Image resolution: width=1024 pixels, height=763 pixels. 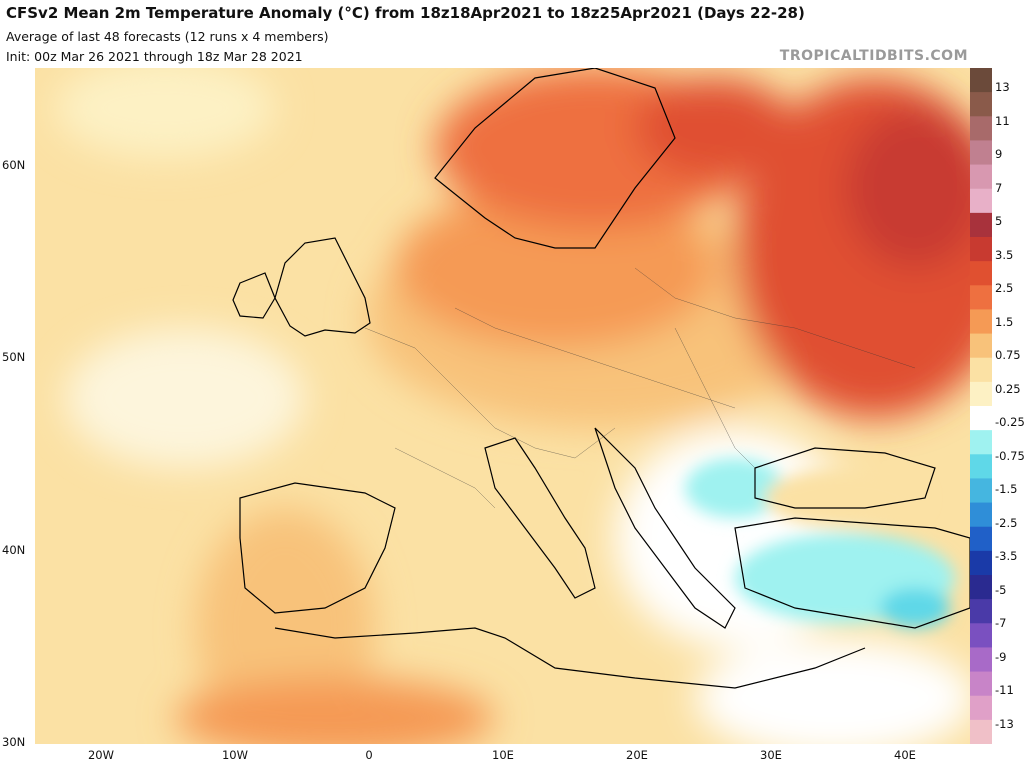 What do you see at coordinates (999, 187) in the screenshot?
I see `colorbar-label: 7` at bounding box center [999, 187].